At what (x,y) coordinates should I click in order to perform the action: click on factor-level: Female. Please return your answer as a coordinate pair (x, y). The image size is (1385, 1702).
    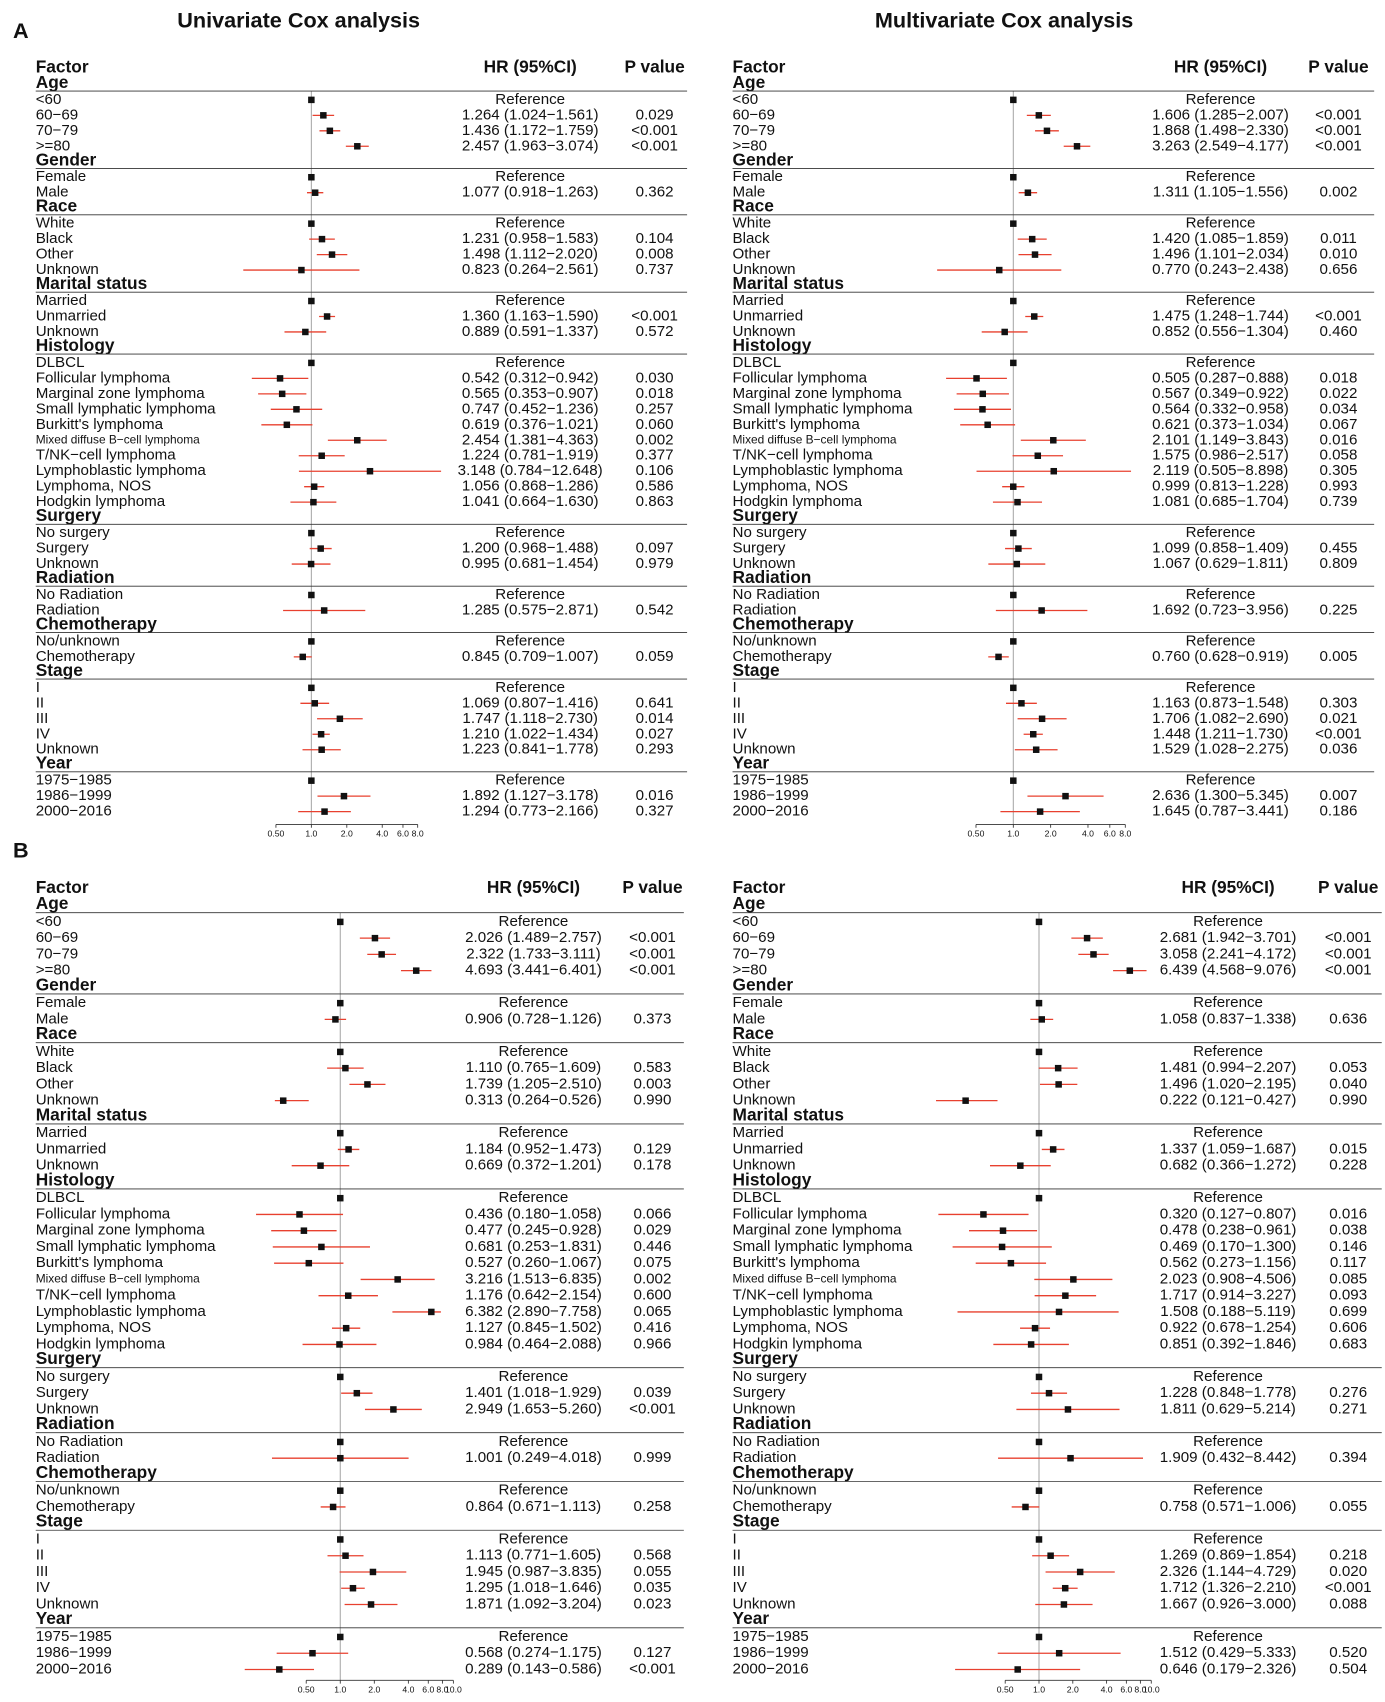
    Looking at the image, I should click on (758, 1002).